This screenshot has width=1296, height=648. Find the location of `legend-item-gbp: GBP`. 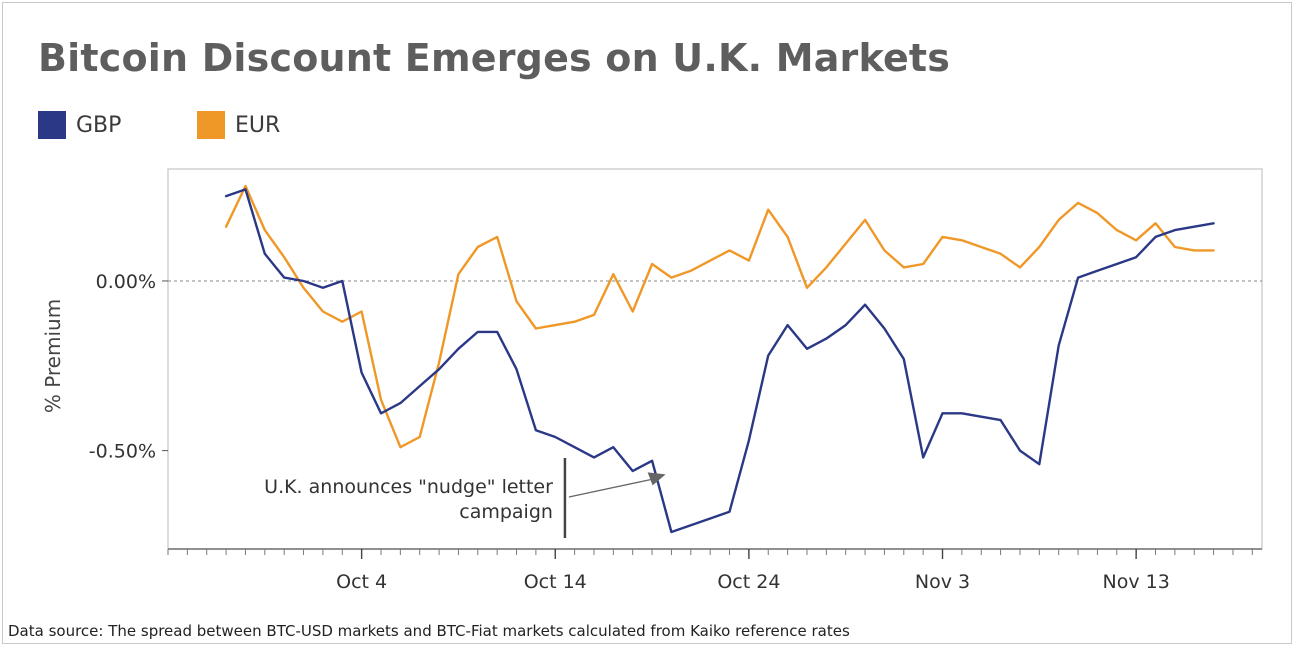

legend-item-gbp: GBP is located at coordinates (79, 125).